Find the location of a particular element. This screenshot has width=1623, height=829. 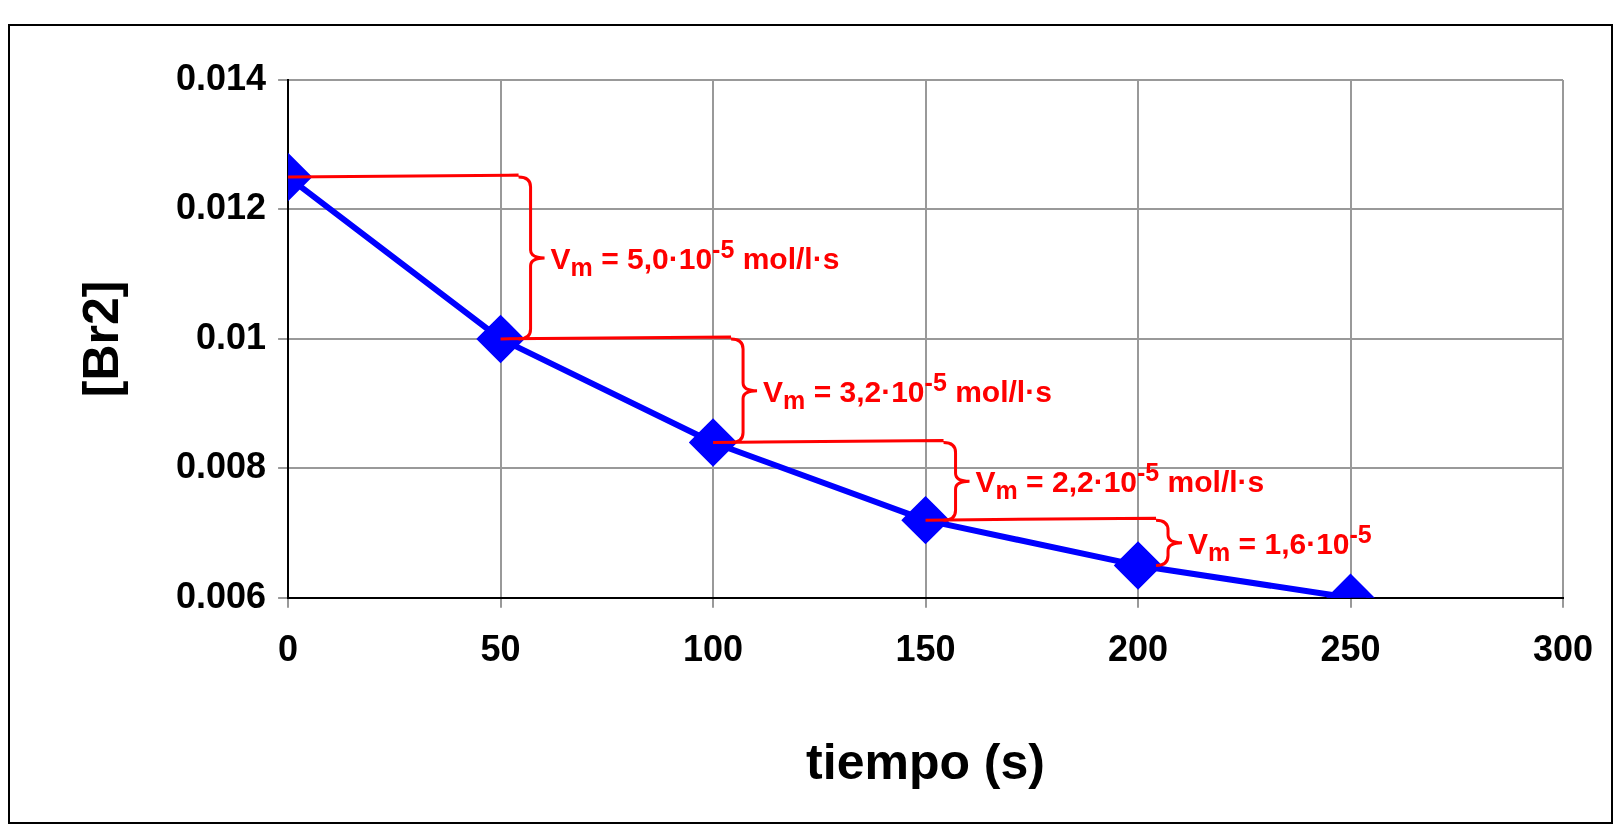

y-tick-label: 0.008 is located at coordinates (221, 466).